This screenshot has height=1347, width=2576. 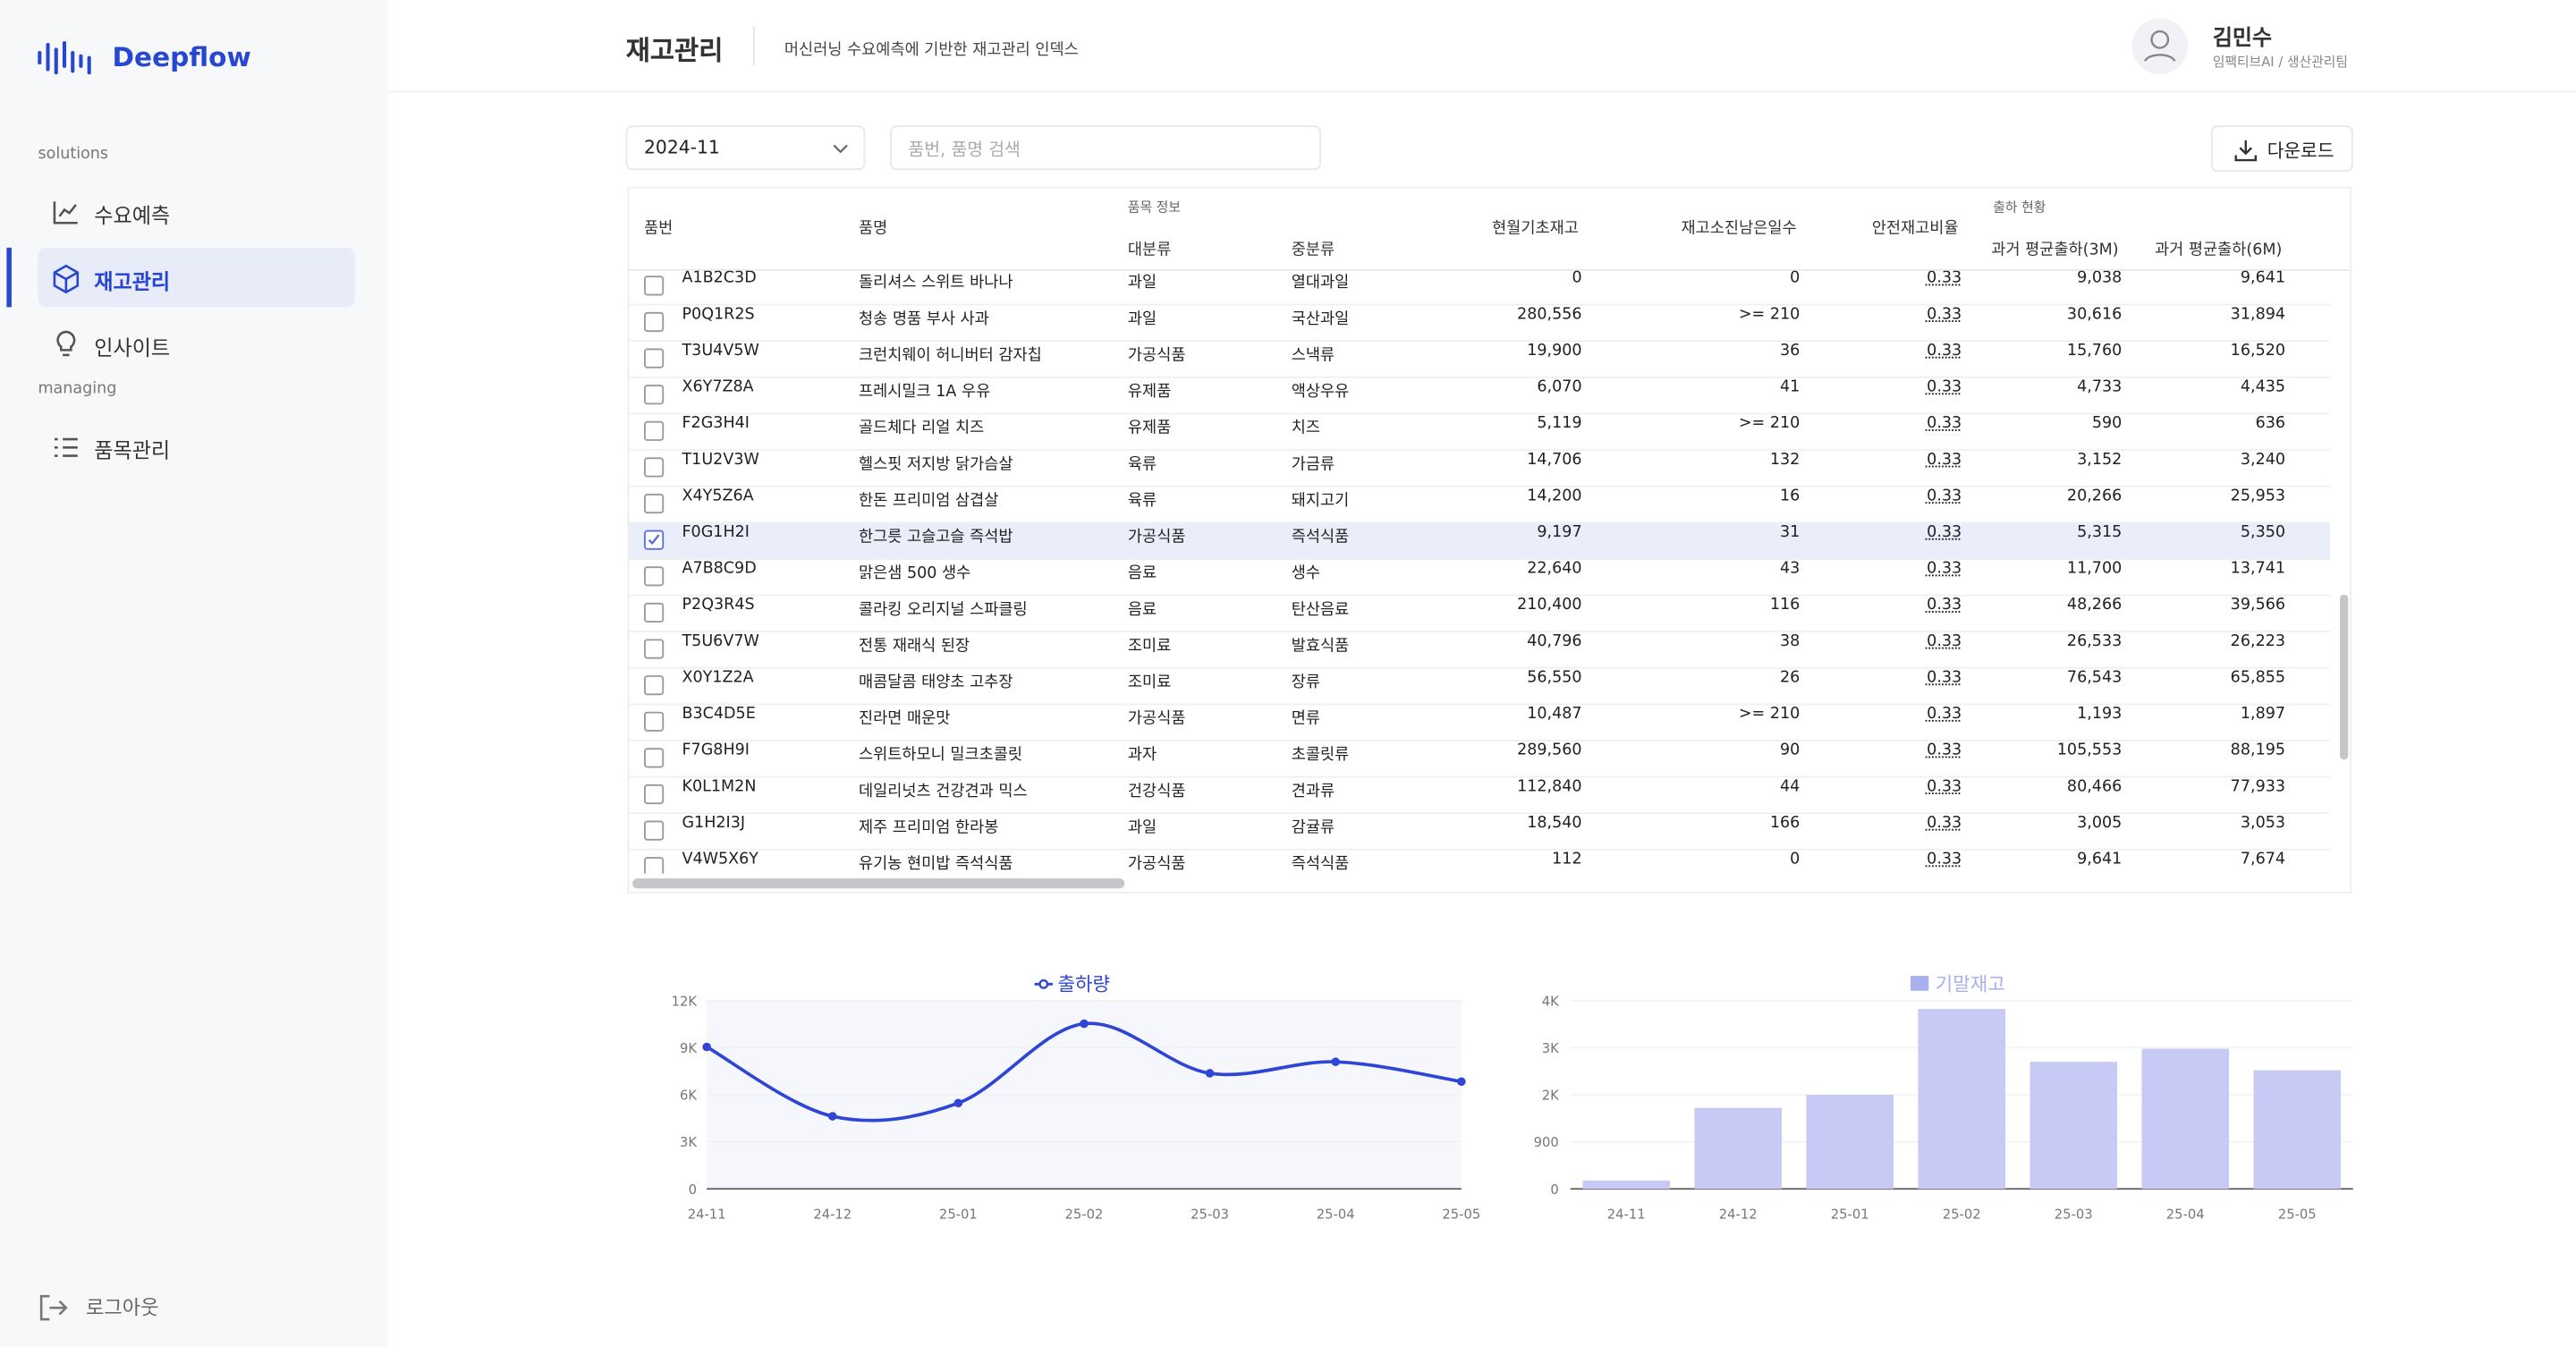 What do you see at coordinates (964, 150) in the screenshot?
I see `search-placeholder: 품번, 품명 검색` at bounding box center [964, 150].